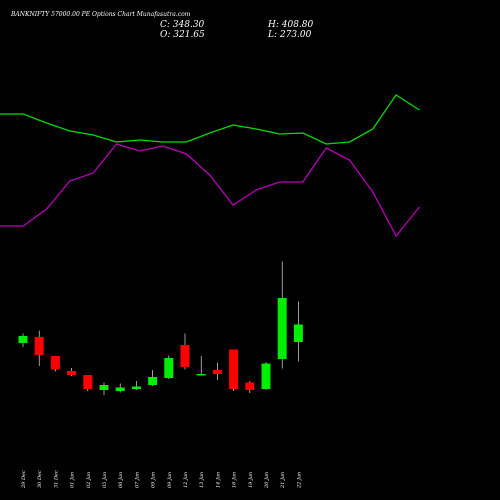 This screenshot has height=500, width=500. I want to click on x-tick-label: 14 Jan, so click(218, 480).